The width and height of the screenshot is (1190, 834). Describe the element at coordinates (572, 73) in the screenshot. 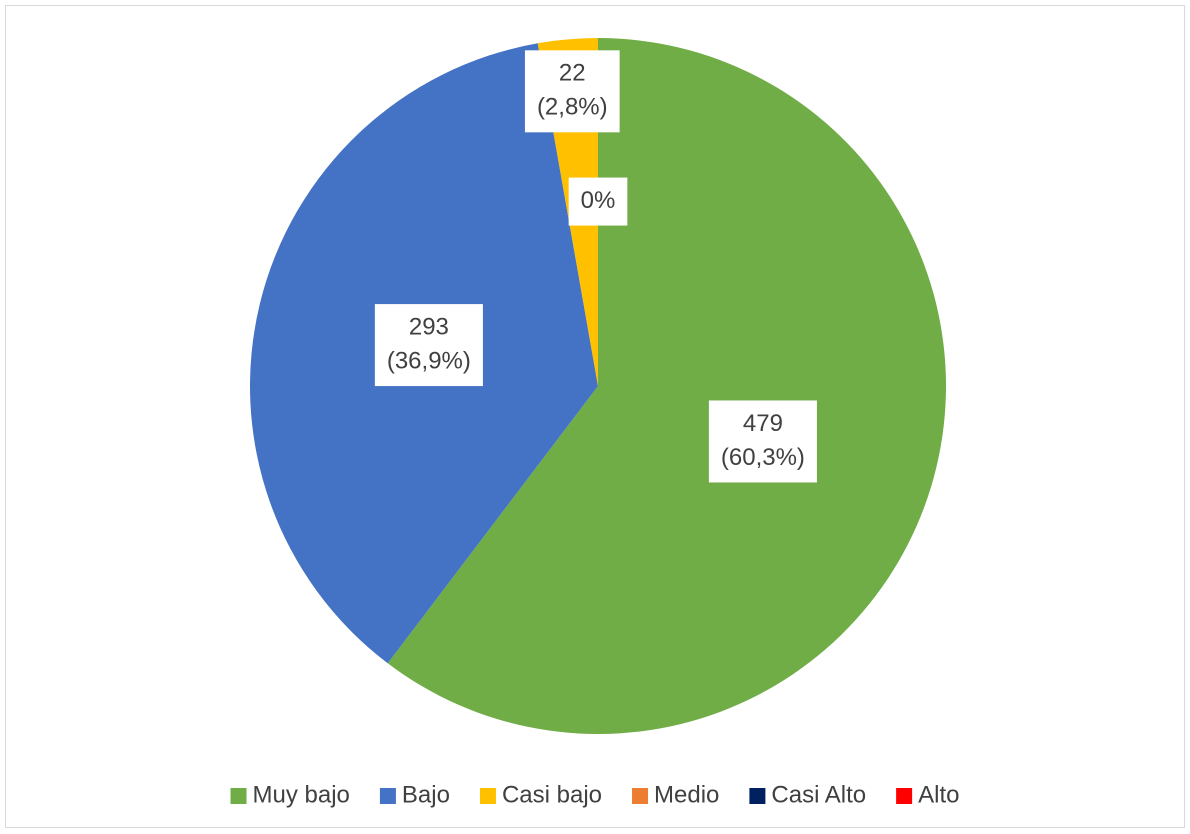

I see `data-label-text: 22` at that location.